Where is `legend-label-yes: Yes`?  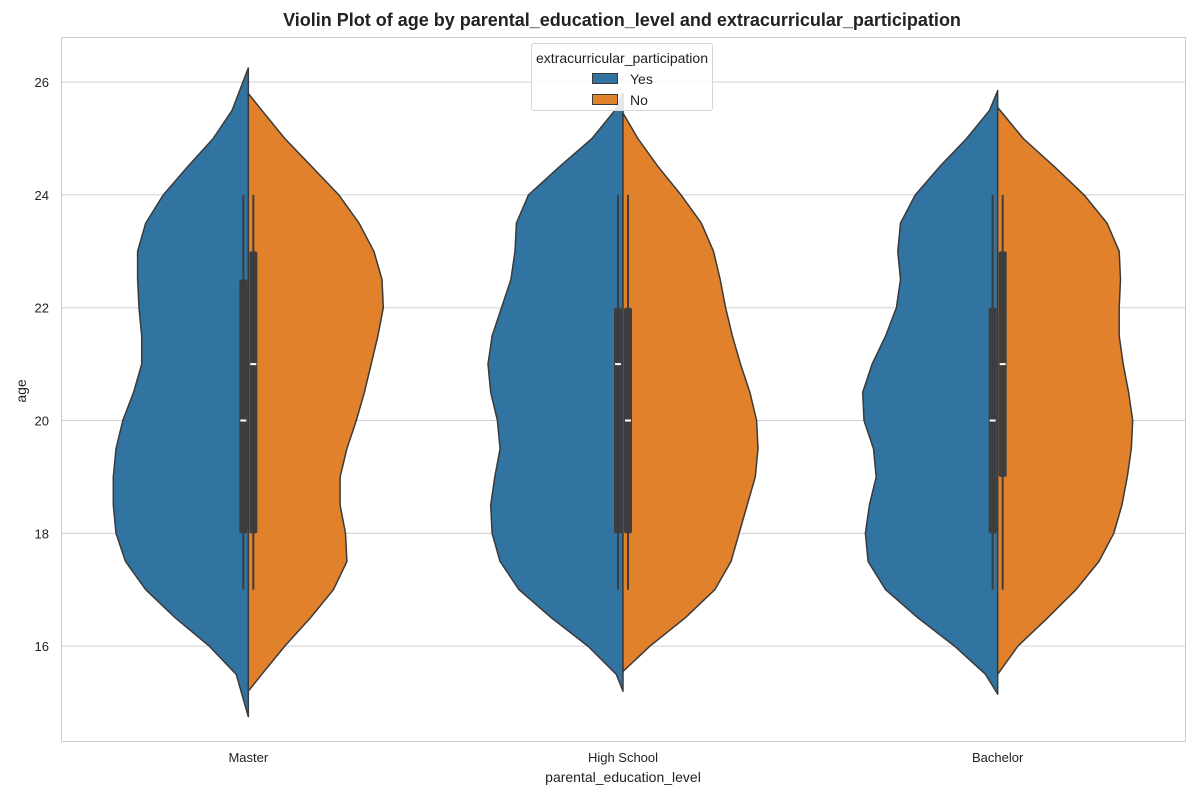 legend-label-yes: Yes is located at coordinates (641, 79).